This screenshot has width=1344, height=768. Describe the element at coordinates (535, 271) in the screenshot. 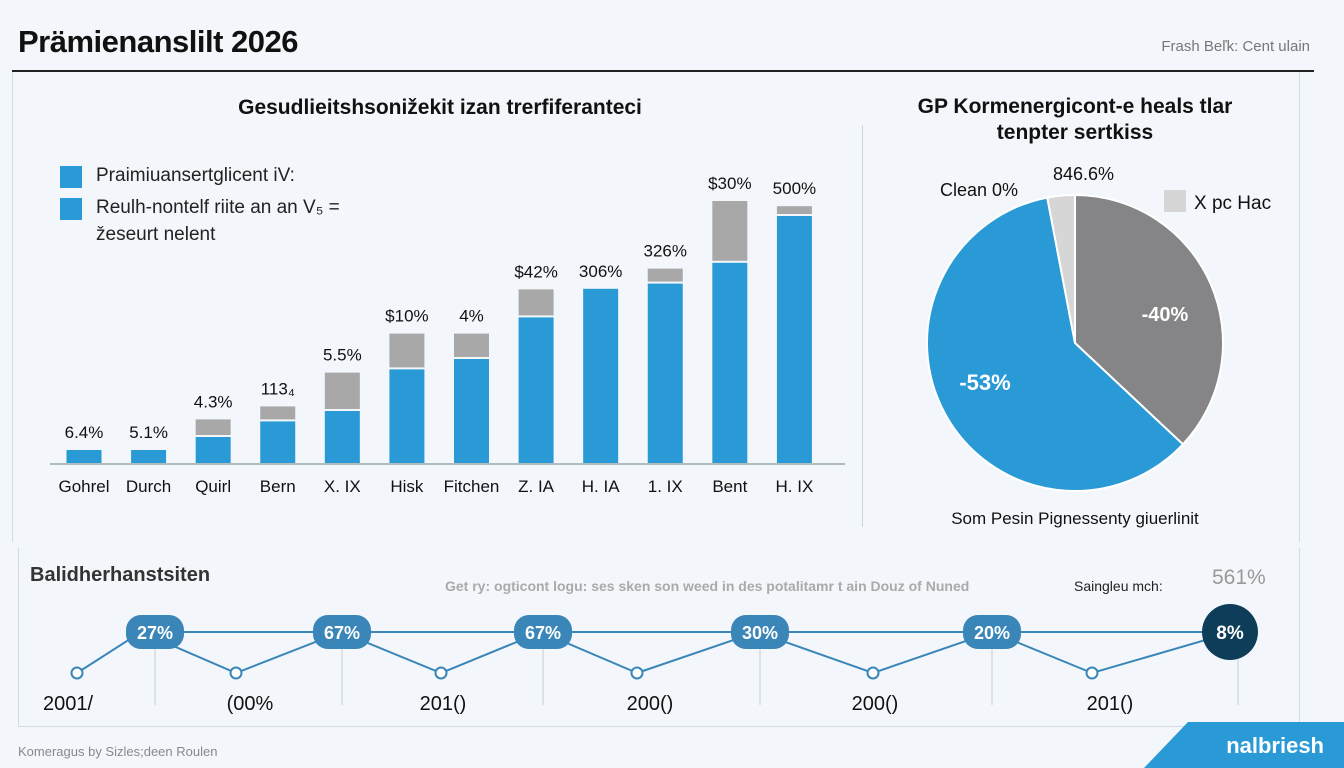

I see `bar-data-label: $42%` at that location.